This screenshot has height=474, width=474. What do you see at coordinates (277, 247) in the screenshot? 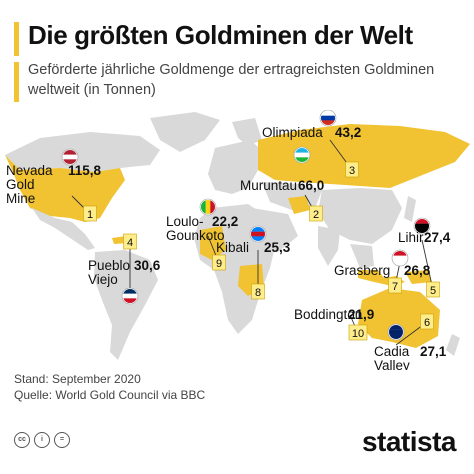
I see `mine-value-label: 25,3` at bounding box center [277, 247].